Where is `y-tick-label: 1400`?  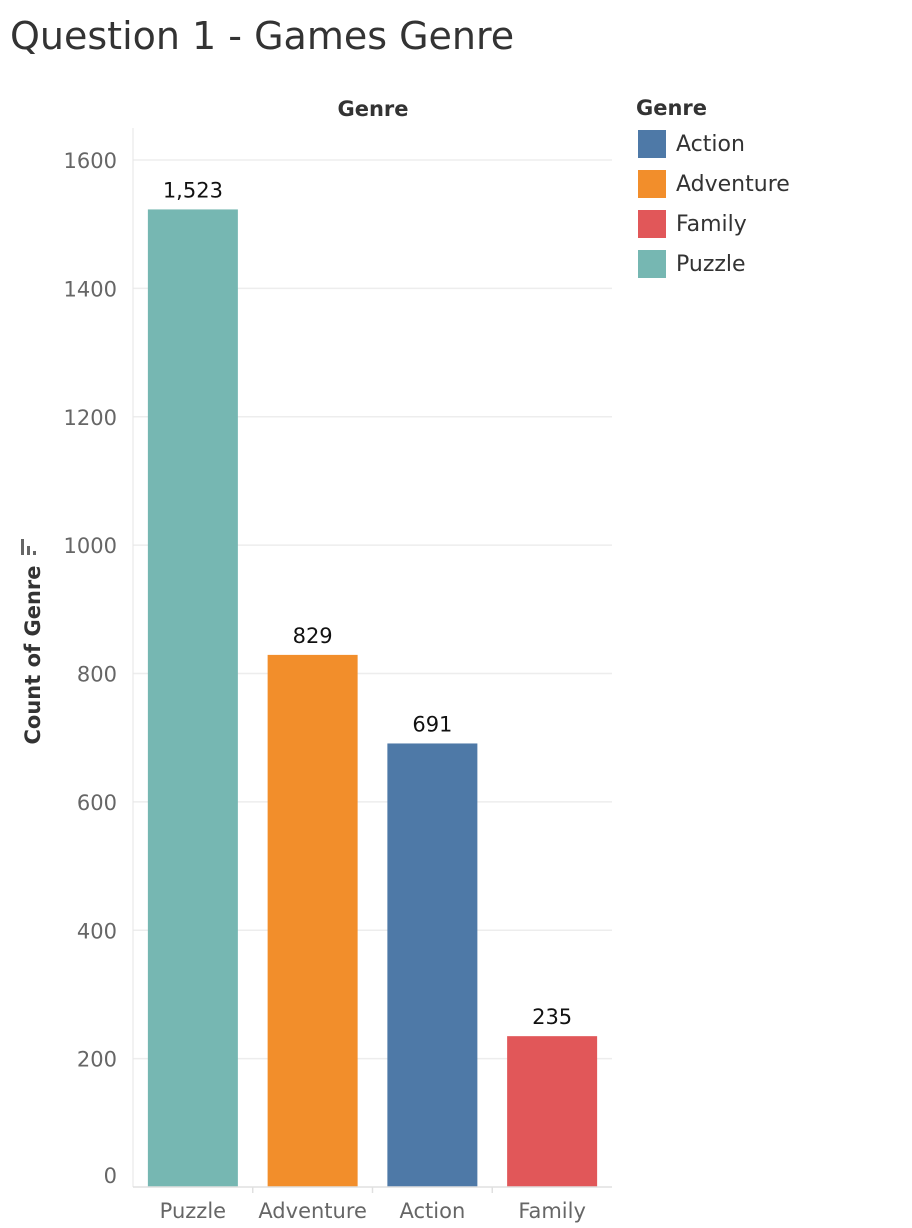 y-tick-label: 1400 is located at coordinates (90, 289).